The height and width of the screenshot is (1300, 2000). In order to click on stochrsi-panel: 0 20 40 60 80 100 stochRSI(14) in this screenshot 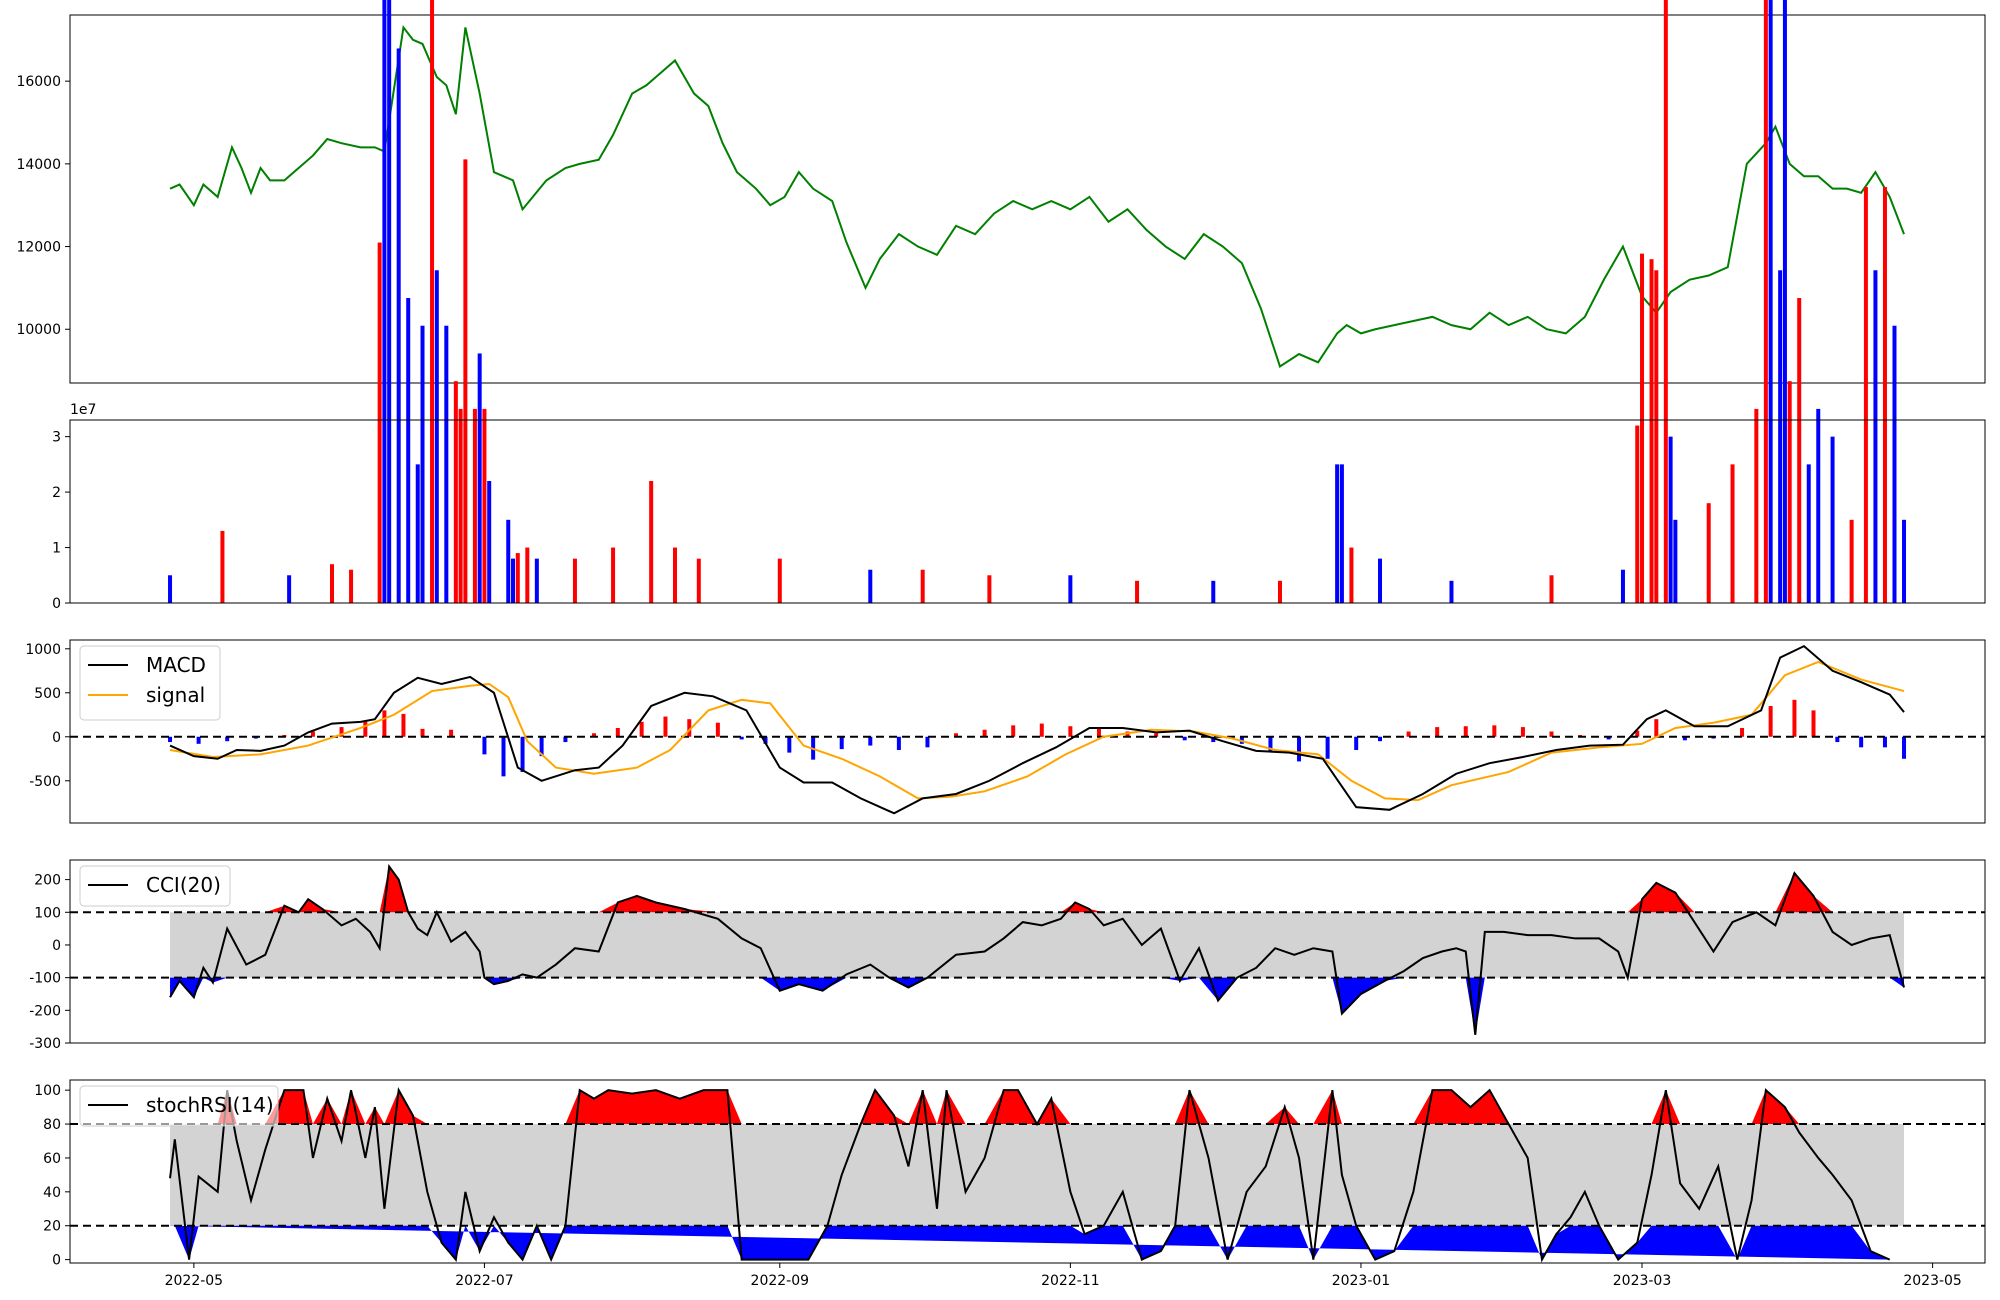, I will do `click(1010, 1174)`.